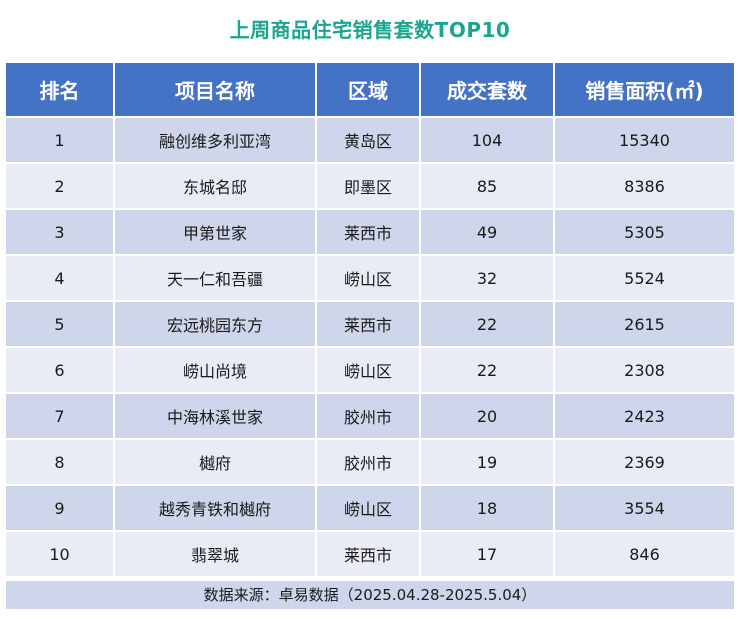 The height and width of the screenshot is (619, 740). Describe the element at coordinates (60, 555) in the screenshot. I see `rank-cell: 10` at that location.